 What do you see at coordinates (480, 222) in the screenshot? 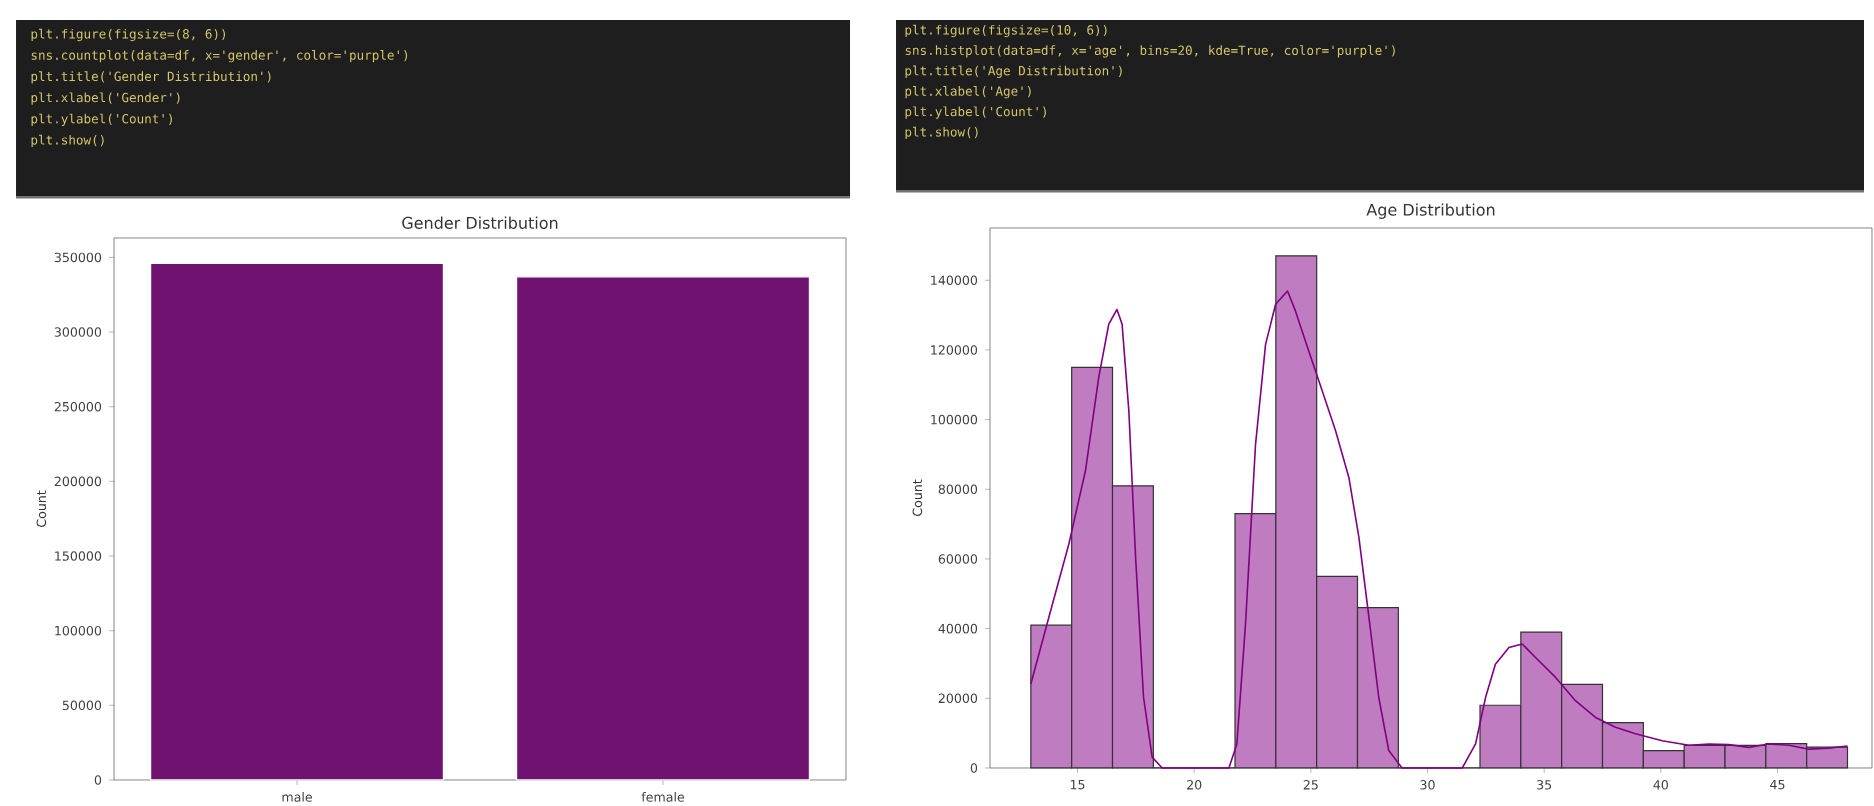
I see `chart-title: Gender Distribution` at bounding box center [480, 222].